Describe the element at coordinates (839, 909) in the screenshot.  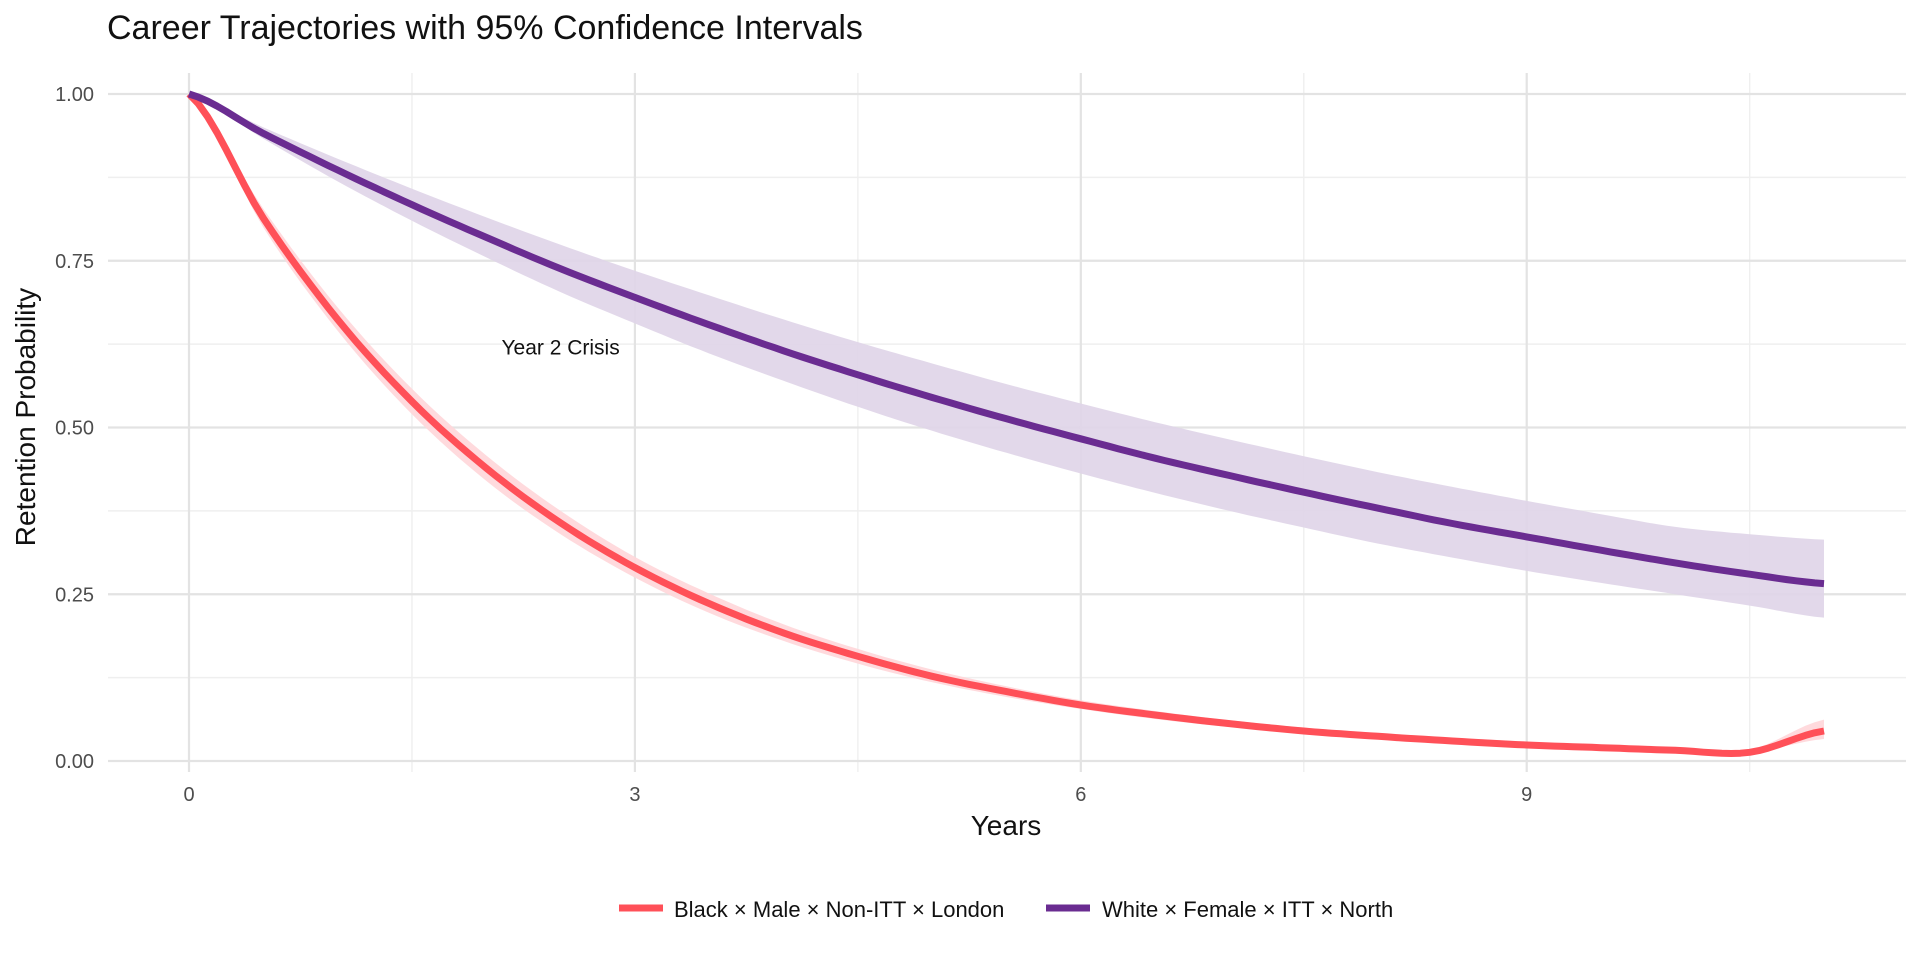
I see `legend-label-black-male: Black × Male × Non-ITT × London` at that location.